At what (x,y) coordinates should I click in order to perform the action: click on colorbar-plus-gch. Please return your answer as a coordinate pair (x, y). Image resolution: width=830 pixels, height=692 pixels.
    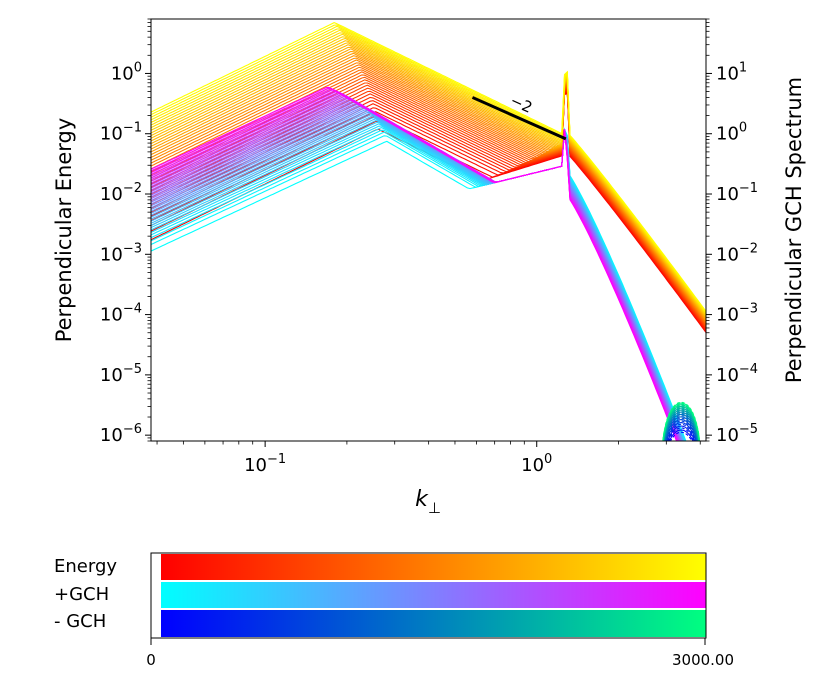
    Looking at the image, I should click on (433, 595).